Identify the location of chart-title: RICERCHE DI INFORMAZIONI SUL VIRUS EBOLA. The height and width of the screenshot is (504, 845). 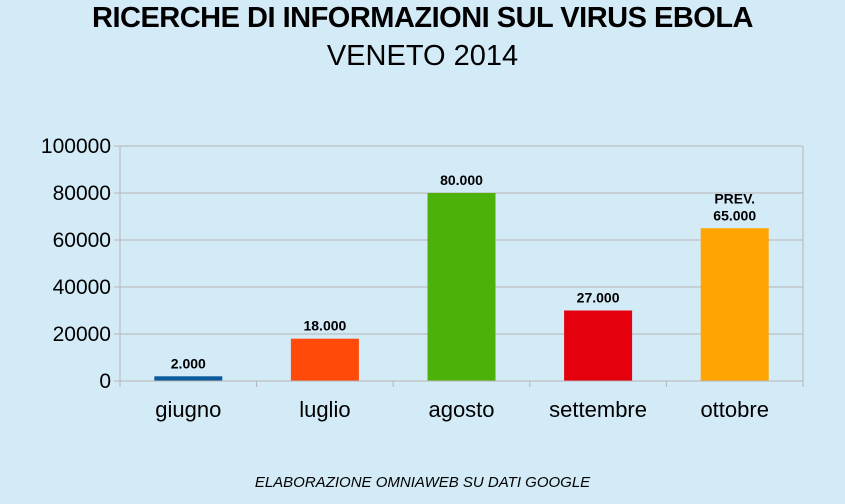
(423, 18).